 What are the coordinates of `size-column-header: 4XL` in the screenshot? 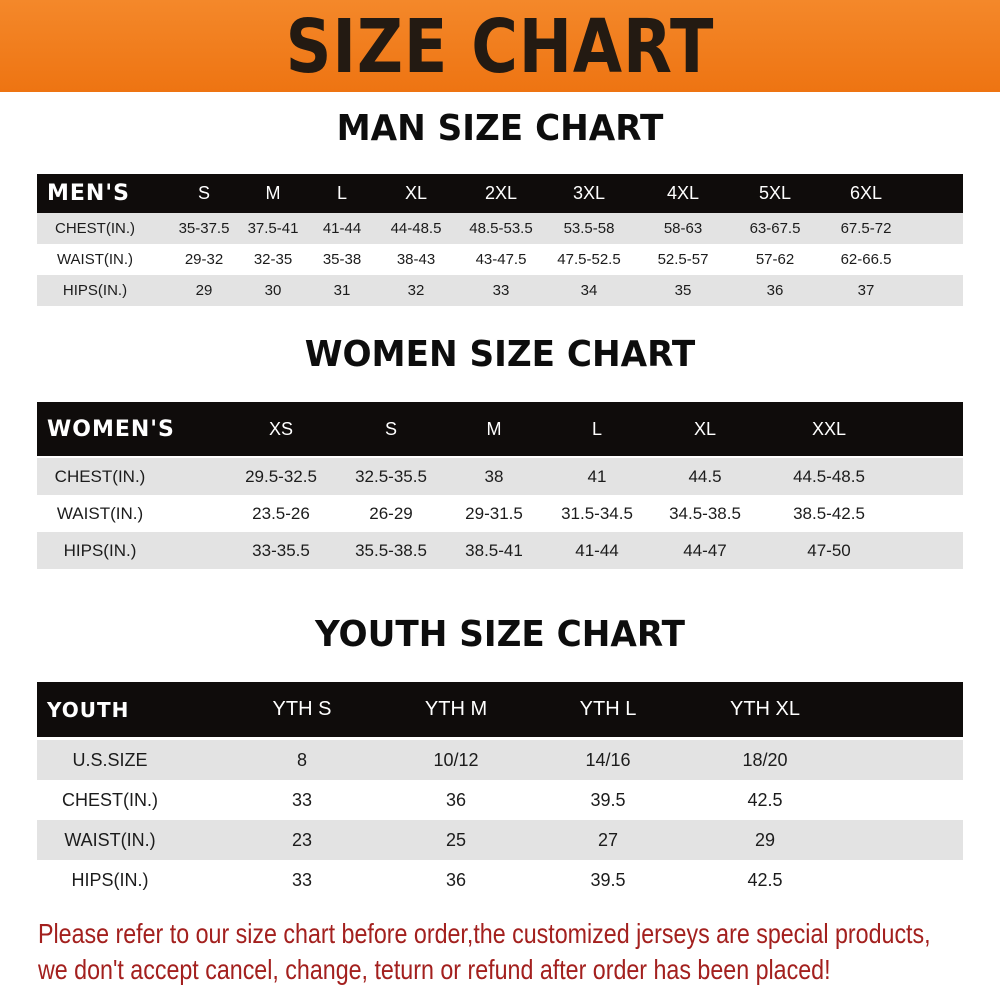 It's located at (683, 193).